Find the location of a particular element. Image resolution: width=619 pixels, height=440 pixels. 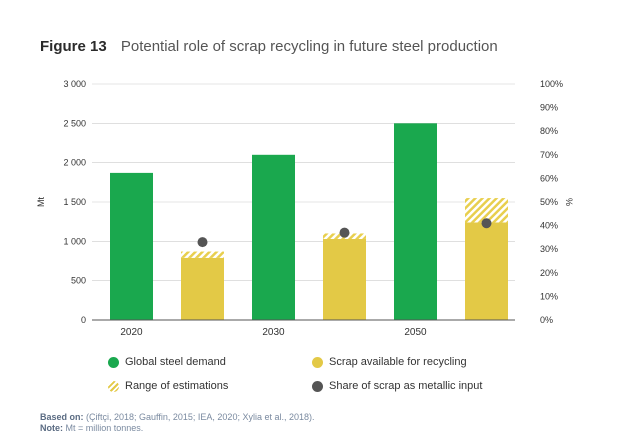

legend-item-range: Range of estimations is located at coordinates (168, 386).